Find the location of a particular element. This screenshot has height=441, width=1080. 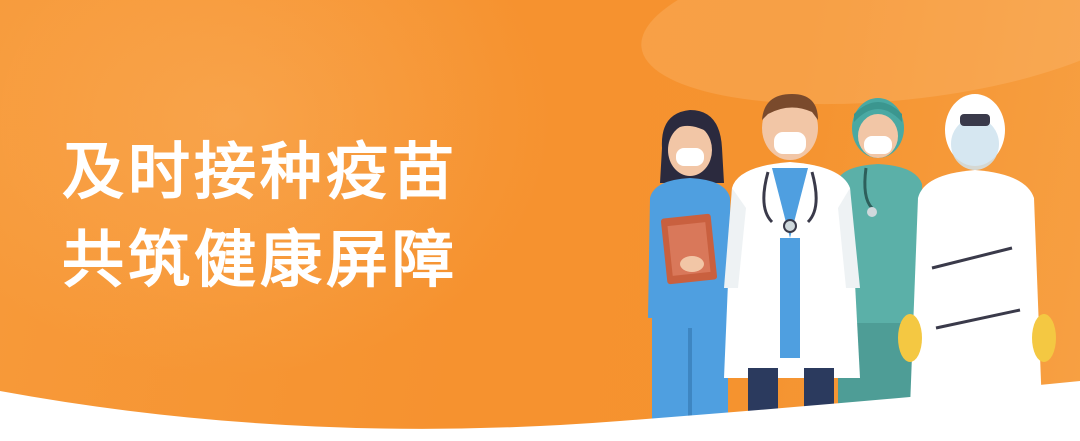

headline-line-2: 共筑健康屏障 is located at coordinates (260, 259).